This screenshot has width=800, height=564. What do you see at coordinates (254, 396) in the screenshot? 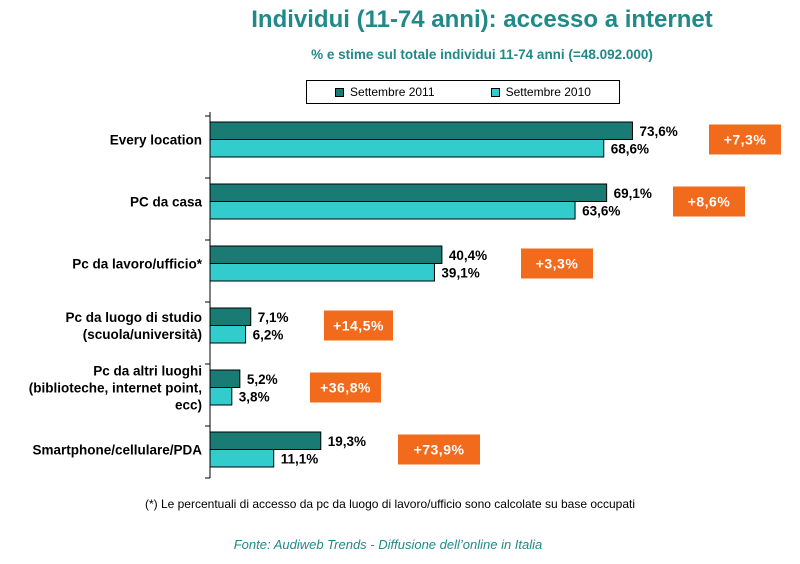
I see `value-label-2010: 3,8%` at bounding box center [254, 396].